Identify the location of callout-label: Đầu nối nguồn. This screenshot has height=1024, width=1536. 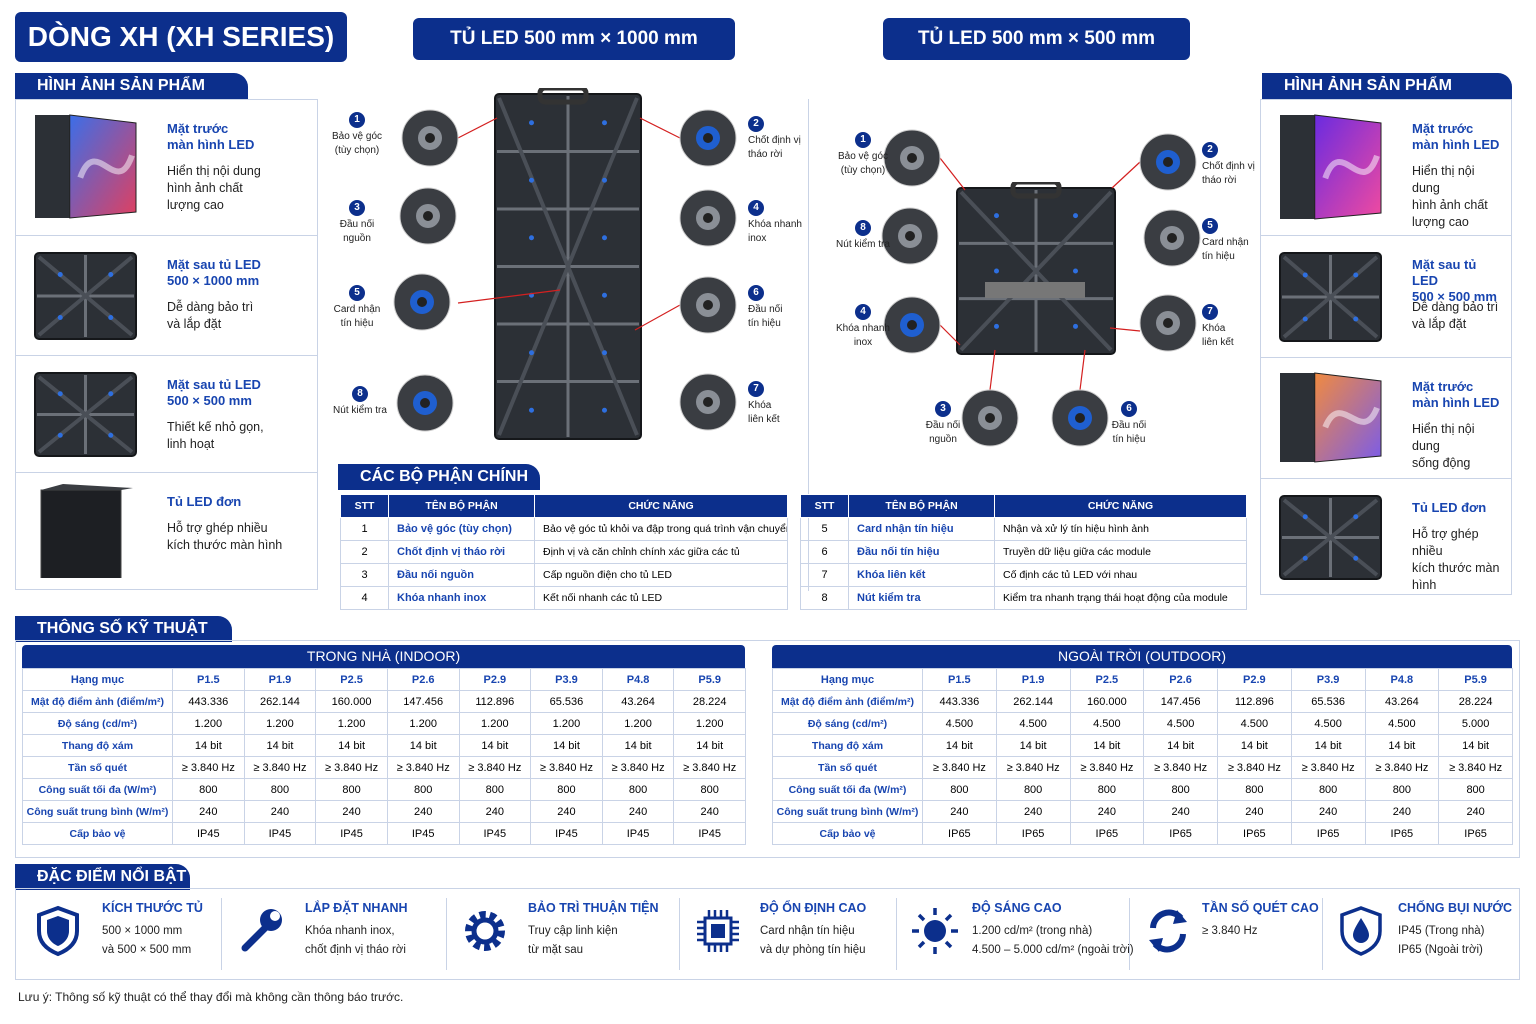
(357, 231).